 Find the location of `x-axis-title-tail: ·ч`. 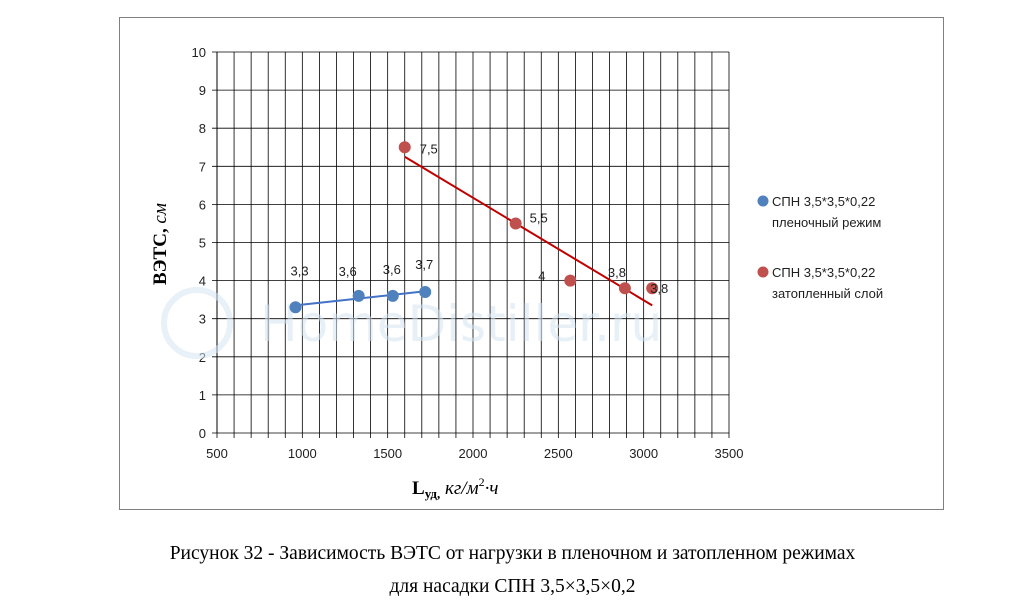

x-axis-title-tail: ·ч is located at coordinates (492, 488).